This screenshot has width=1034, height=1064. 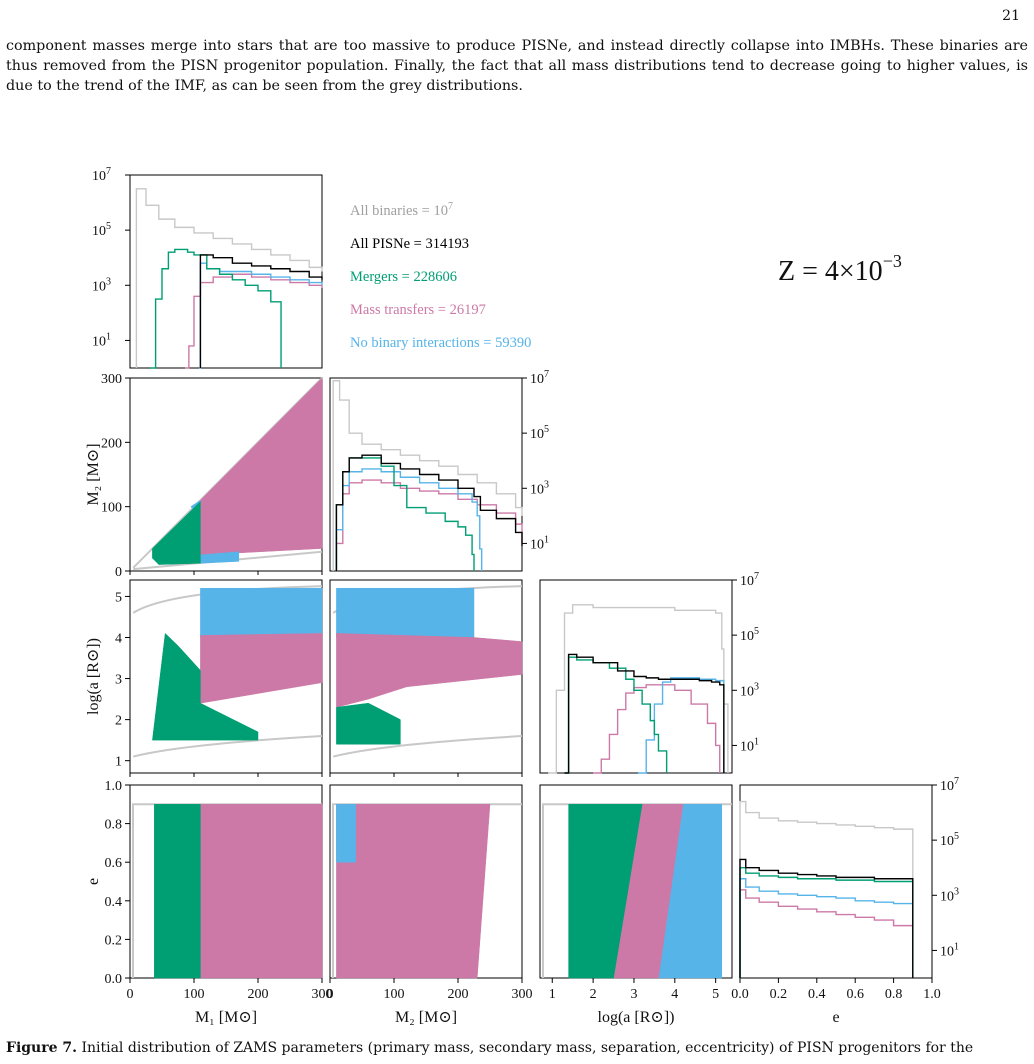 What do you see at coordinates (41, 1048) in the screenshot?
I see `caption-label: Figure 7.` at bounding box center [41, 1048].